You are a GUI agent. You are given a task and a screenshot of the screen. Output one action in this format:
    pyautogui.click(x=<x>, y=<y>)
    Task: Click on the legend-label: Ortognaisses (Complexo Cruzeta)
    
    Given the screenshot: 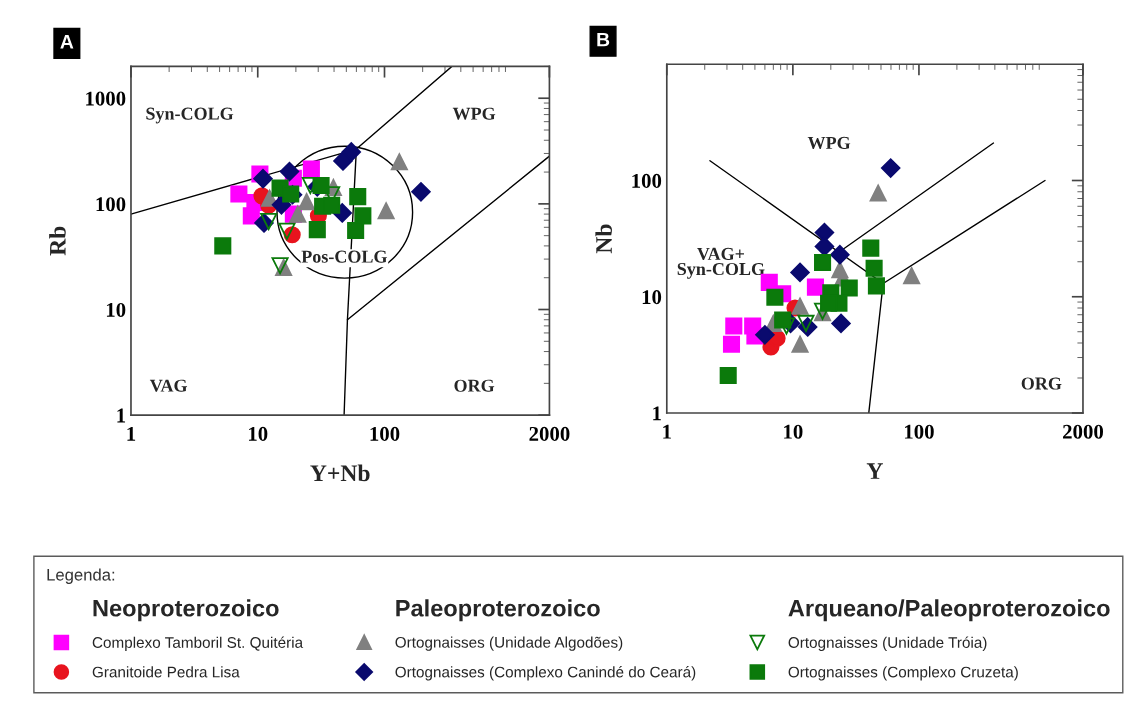 What is the action you would take?
    pyautogui.click(x=903, y=673)
    